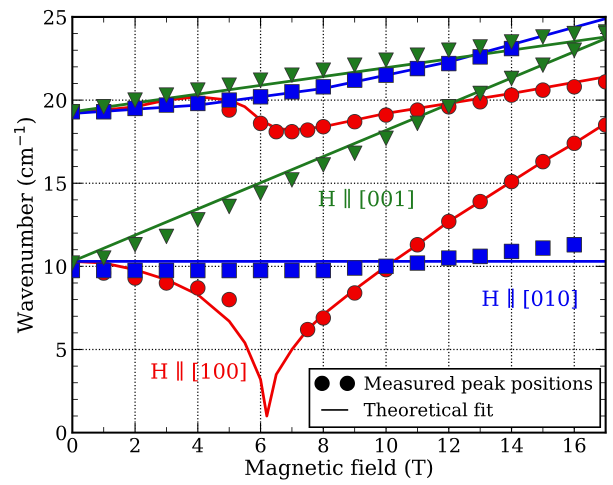 The width and height of the screenshot is (613, 485). Describe the element at coordinates (55, 100) in the screenshot. I see `y-tick-label: 20` at that location.